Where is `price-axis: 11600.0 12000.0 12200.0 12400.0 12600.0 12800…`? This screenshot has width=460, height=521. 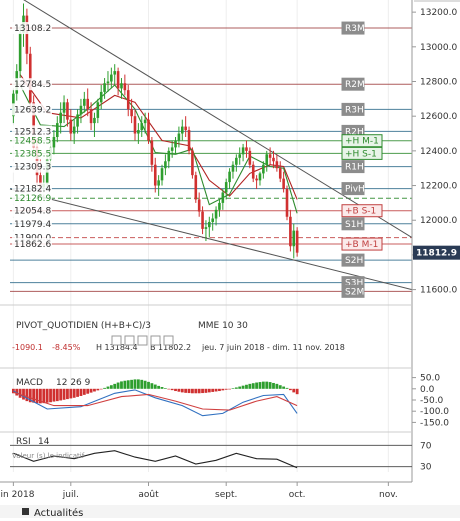 price-axis: 11600.0 12000.0 12200.0 12400.0 12600.0 12800… is located at coordinates (435, 241).